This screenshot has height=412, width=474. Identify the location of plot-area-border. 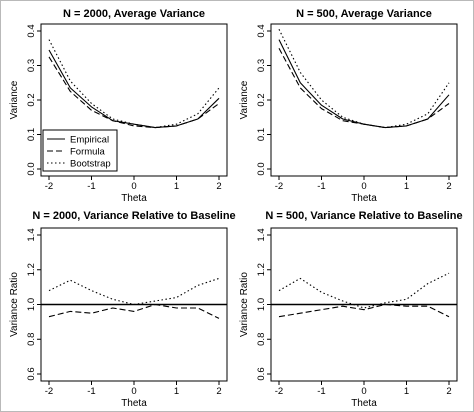
(364, 100).